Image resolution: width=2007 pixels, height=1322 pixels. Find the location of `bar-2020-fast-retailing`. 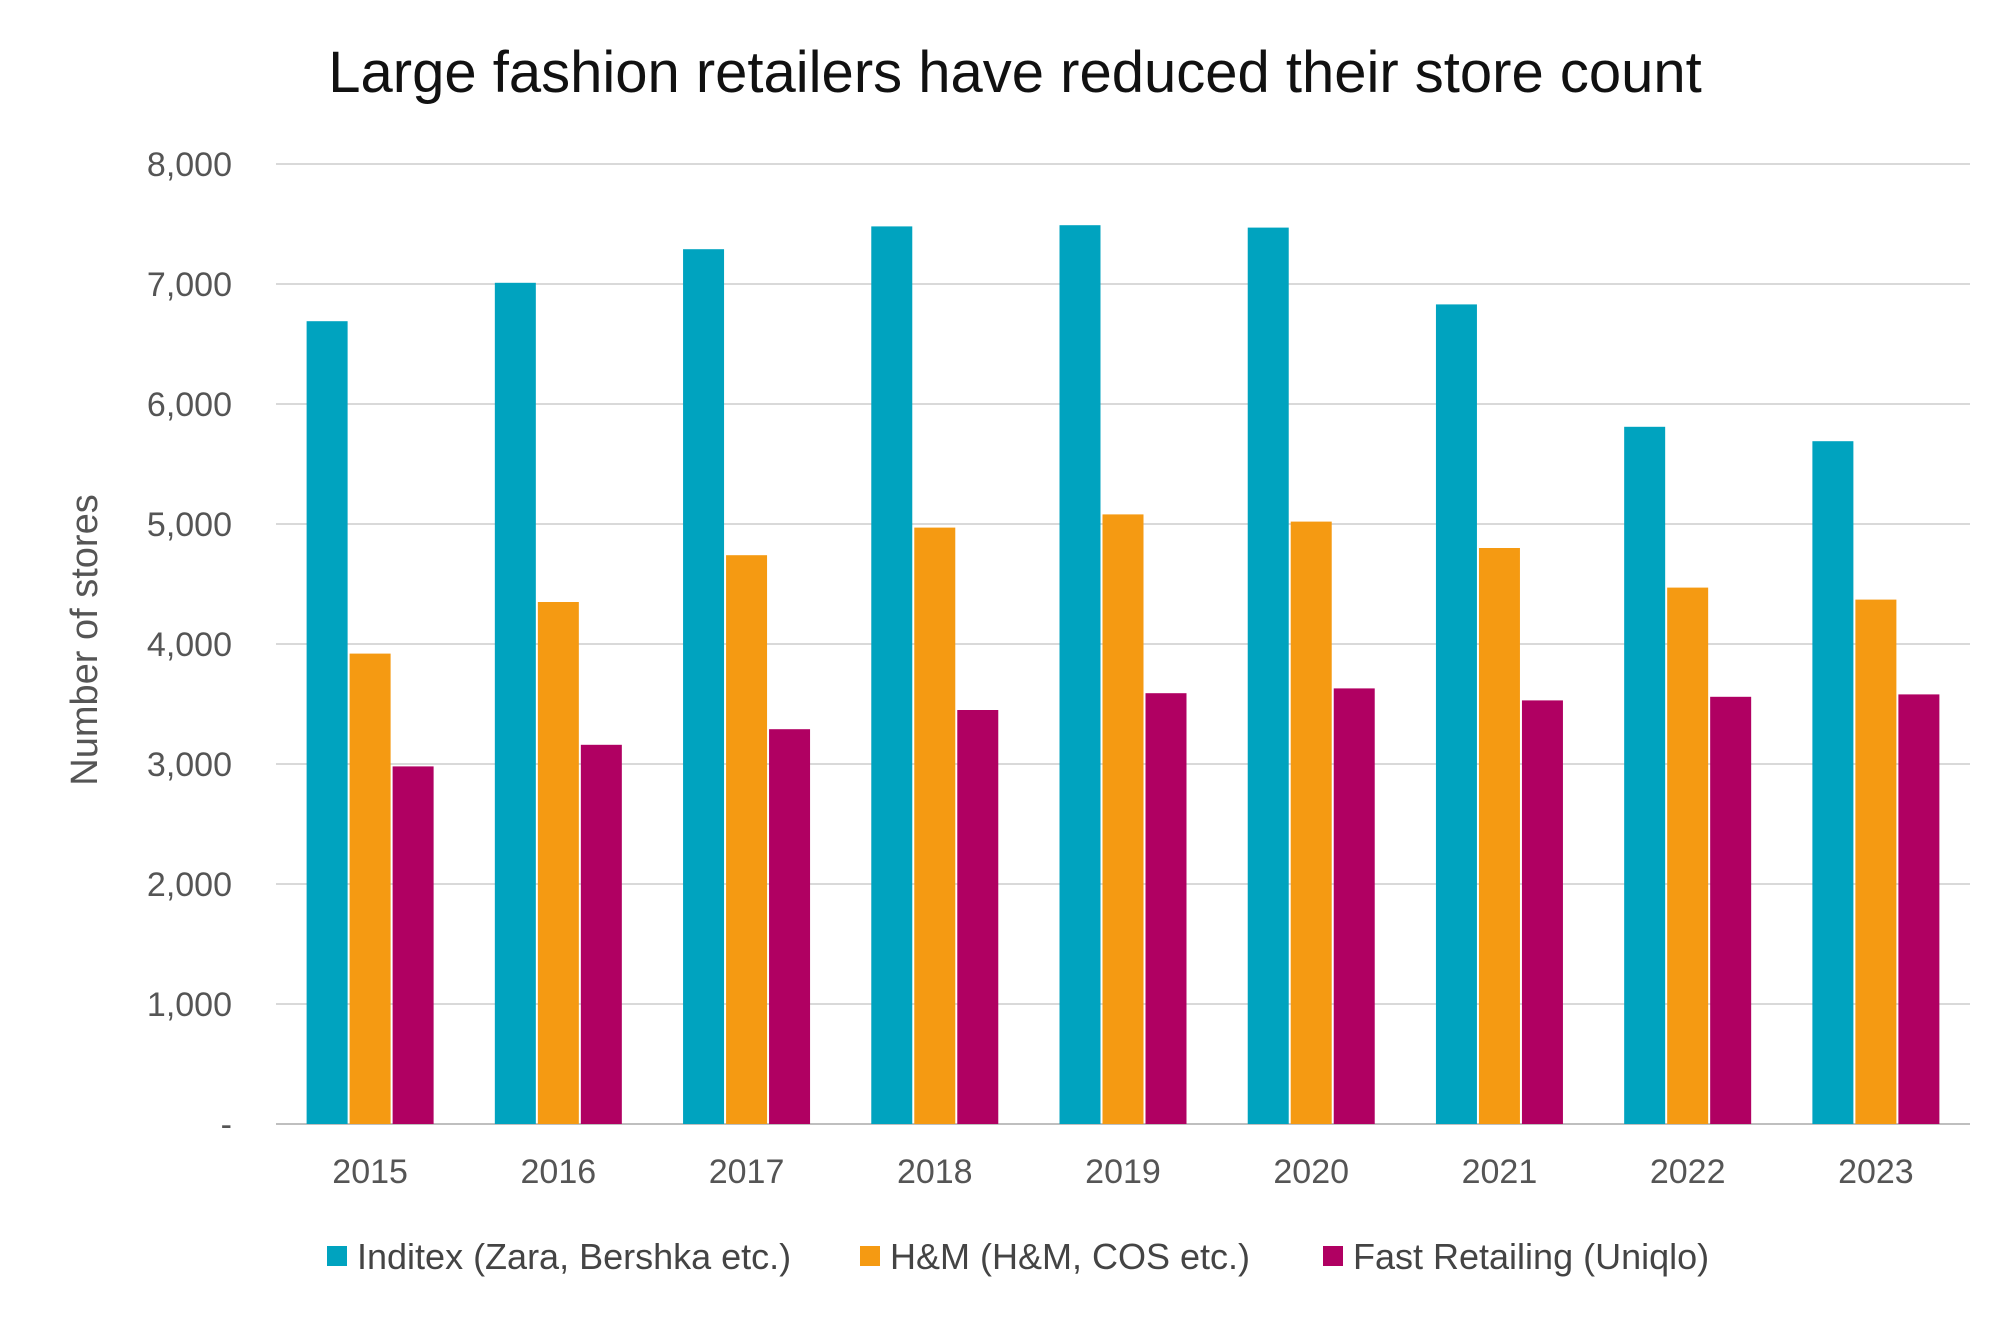

bar-2020-fast-retailing is located at coordinates (1354, 906).